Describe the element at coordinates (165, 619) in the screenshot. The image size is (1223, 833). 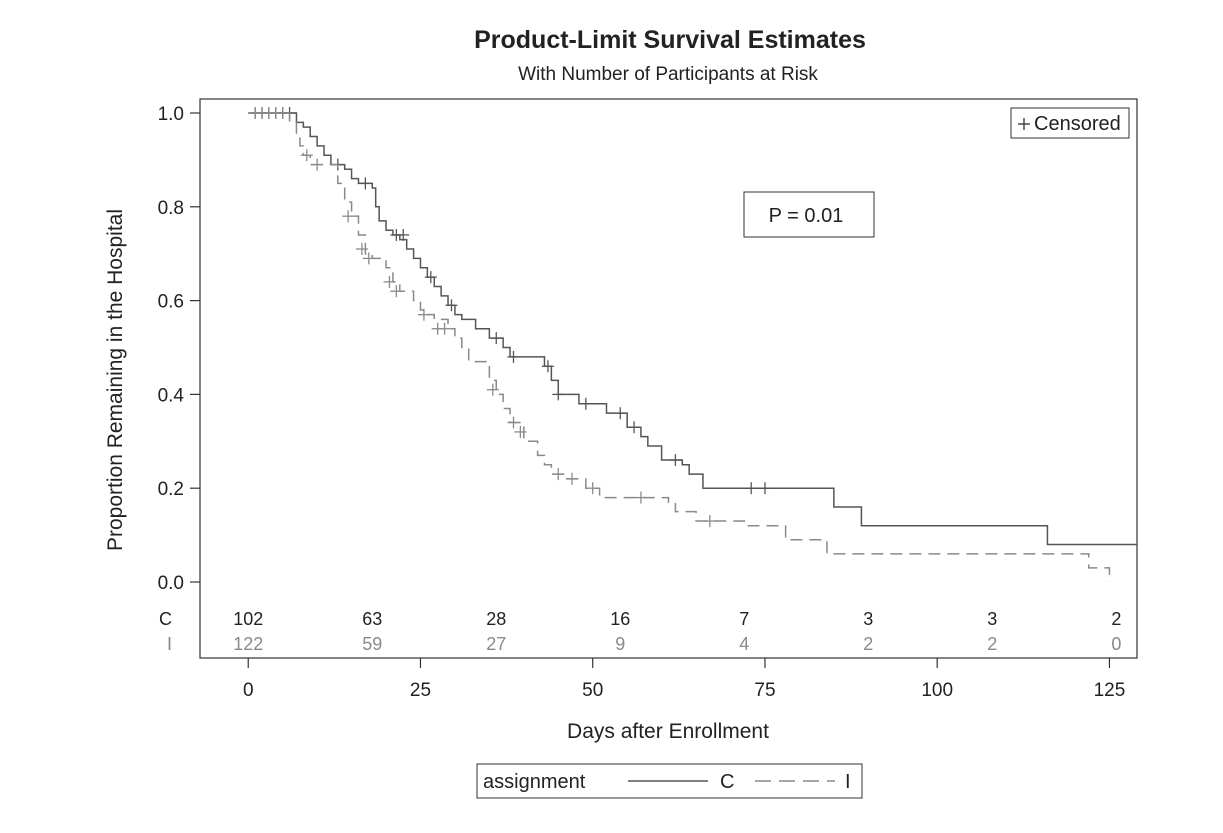
I see `at-risk-row-label: C` at that location.